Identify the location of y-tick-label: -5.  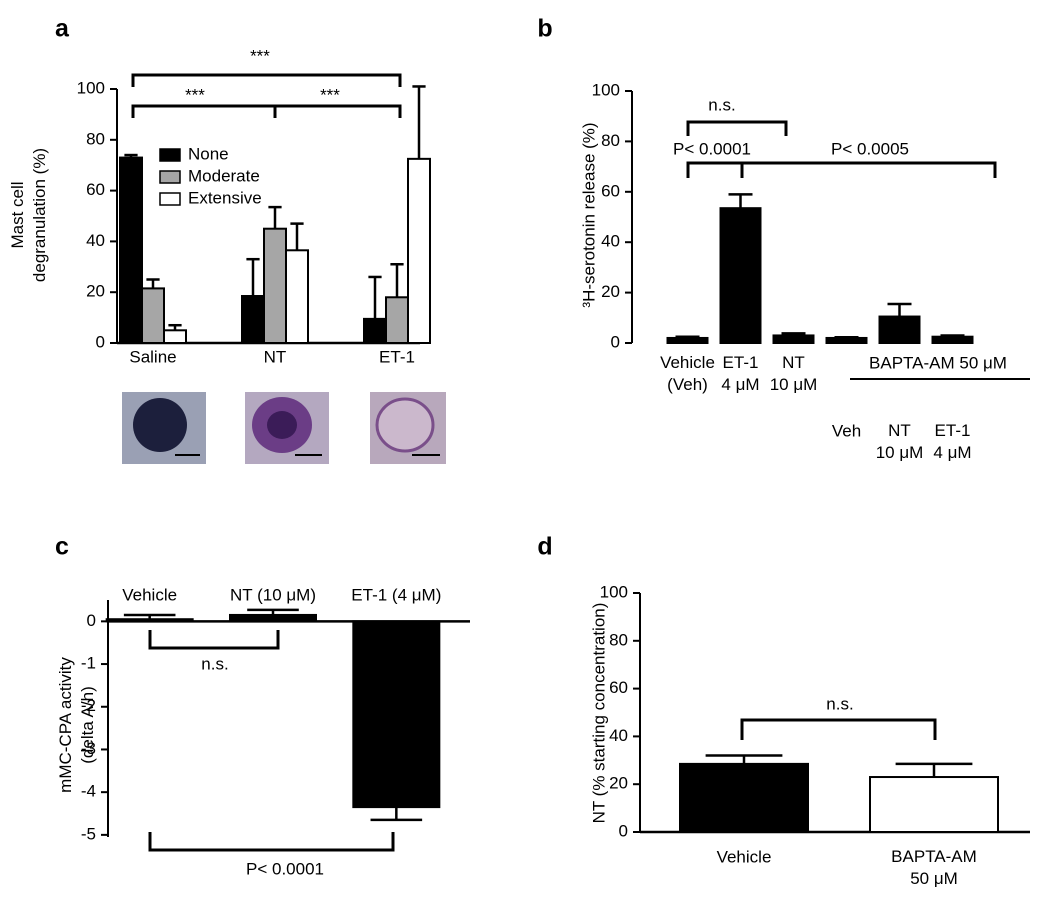
(88, 833).